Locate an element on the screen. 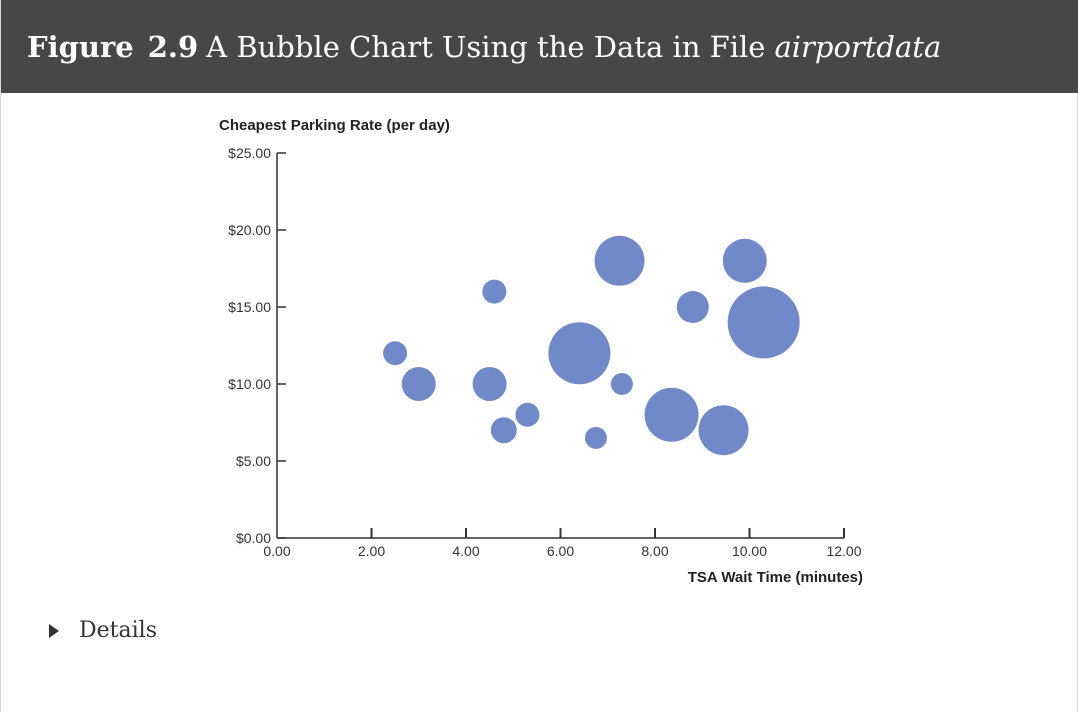 The height and width of the screenshot is (712, 1078). y-tick-label: $5.00 is located at coordinates (253, 461).